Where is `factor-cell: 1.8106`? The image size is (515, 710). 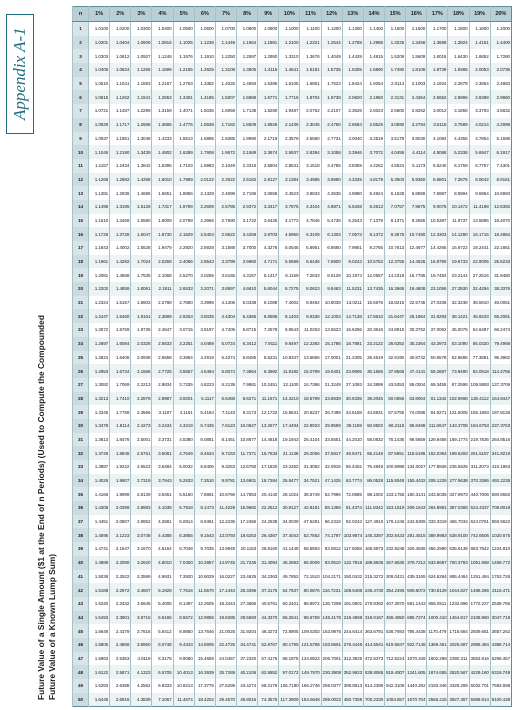 factor-cell: 1.8106 is located at coordinates (416, 70).